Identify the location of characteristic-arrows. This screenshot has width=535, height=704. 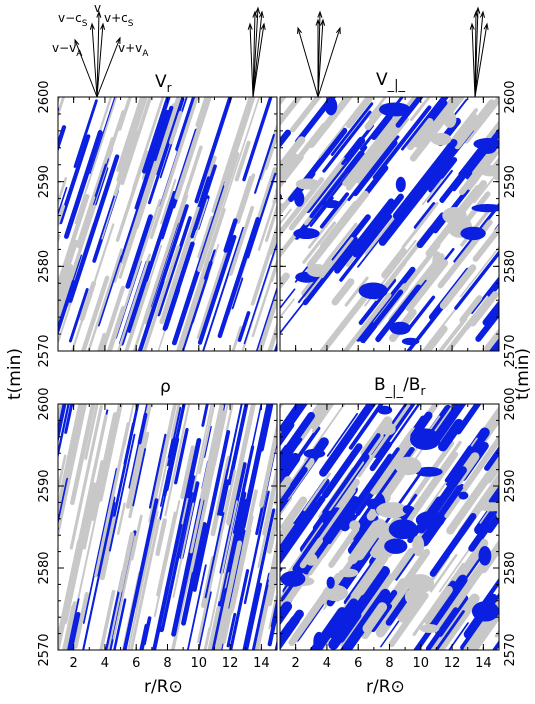
(281, 52).